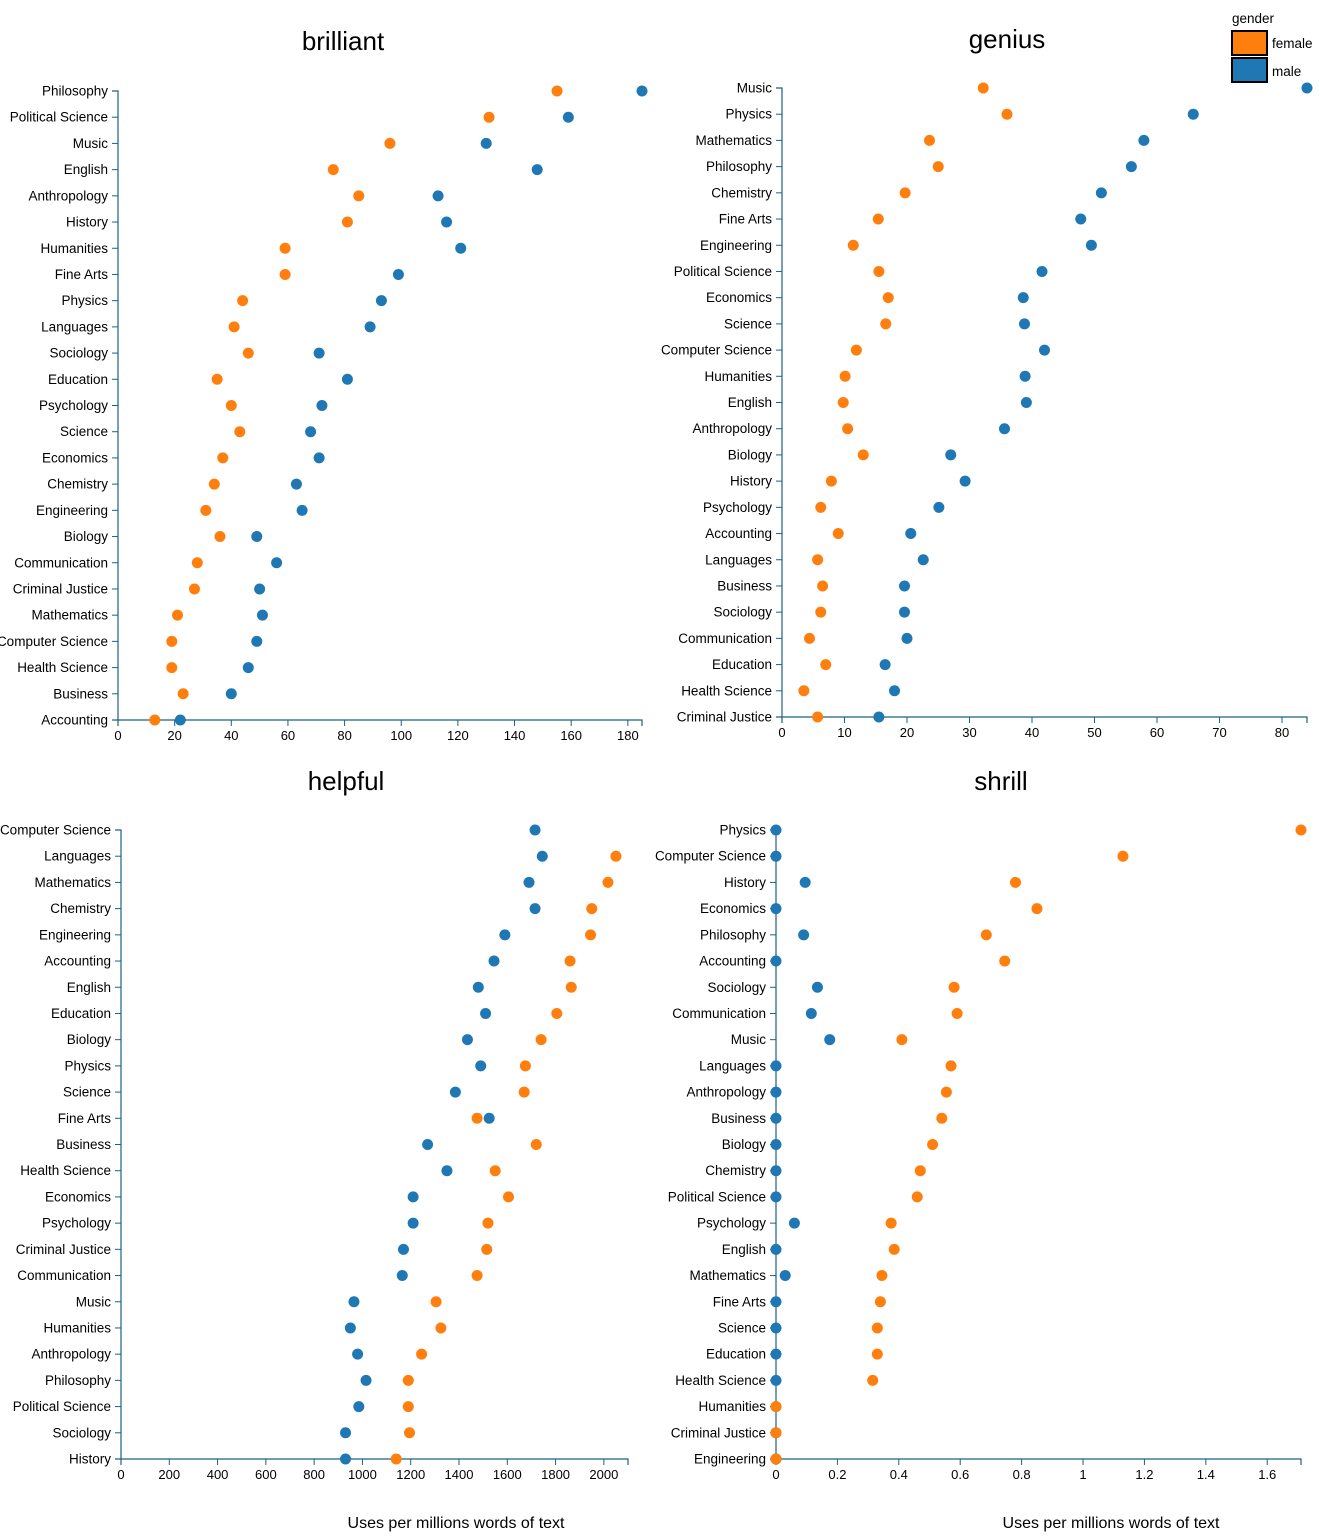  I want to click on category-label: Anthropology, so click(726, 1092).